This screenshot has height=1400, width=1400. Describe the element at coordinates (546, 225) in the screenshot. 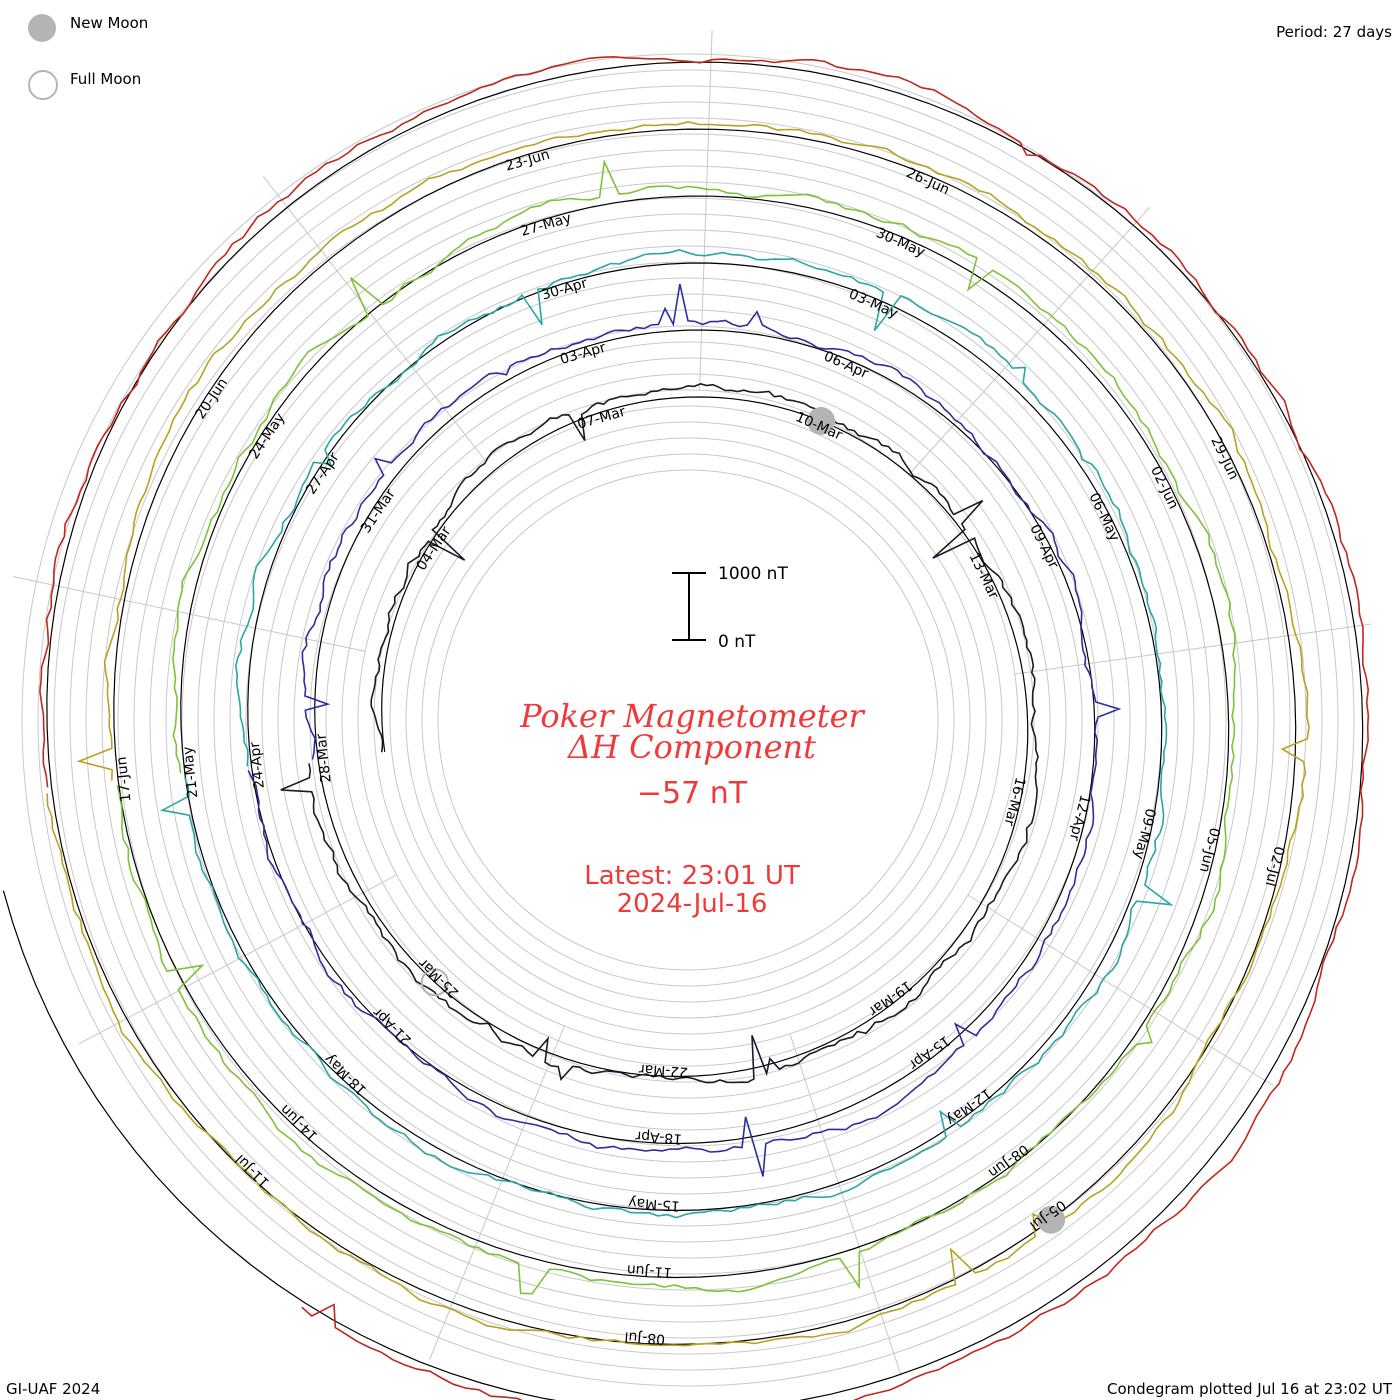

I see `date-label: 27-May` at that location.